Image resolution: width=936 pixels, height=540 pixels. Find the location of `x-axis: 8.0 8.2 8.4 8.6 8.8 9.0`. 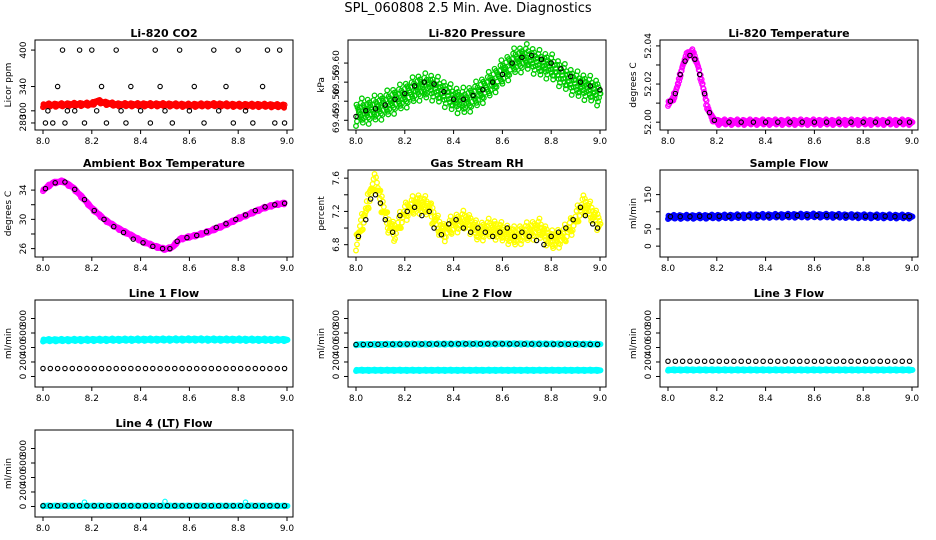

x-axis: 8.0 8.2 8.4 8.6 8.8 9.0 is located at coordinates (165, 138).